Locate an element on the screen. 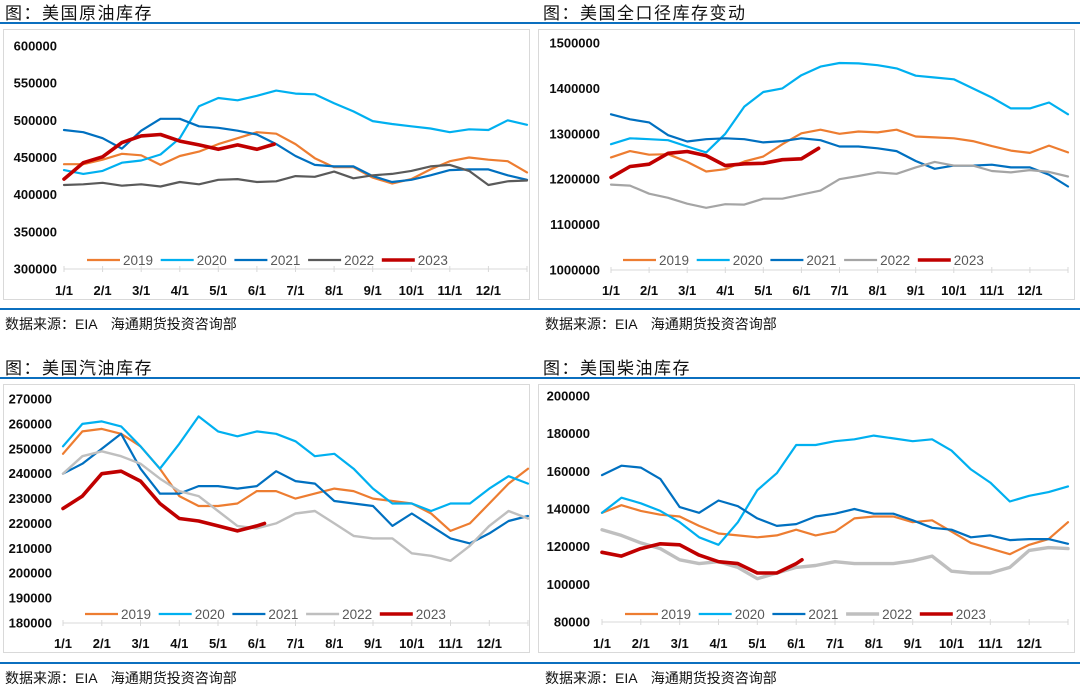 This screenshot has height=687, width=1080. y-tick-label: 1000000 is located at coordinates (574, 270).